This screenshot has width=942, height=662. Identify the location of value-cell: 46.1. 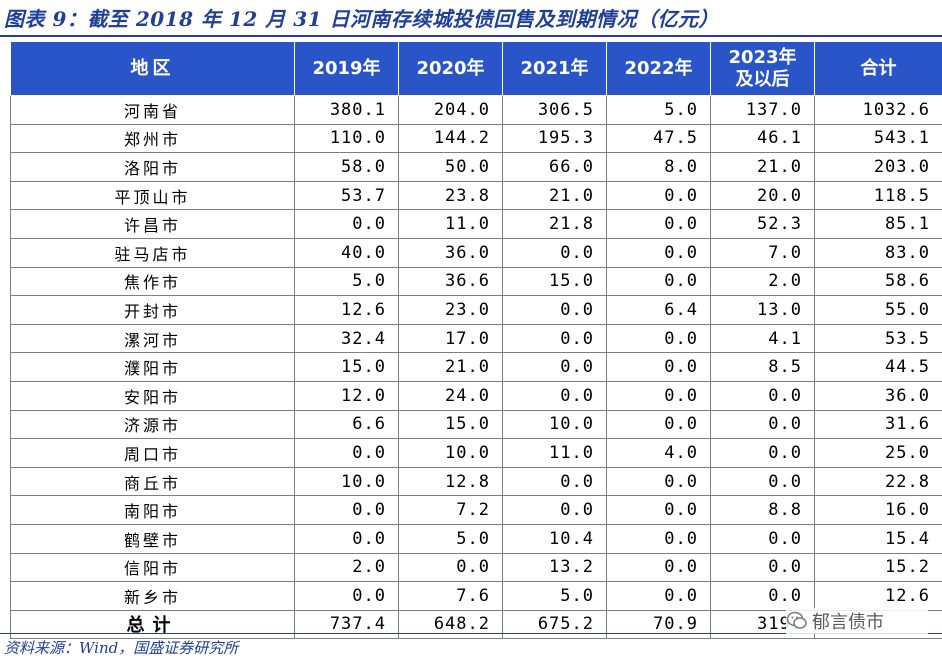
(762, 138).